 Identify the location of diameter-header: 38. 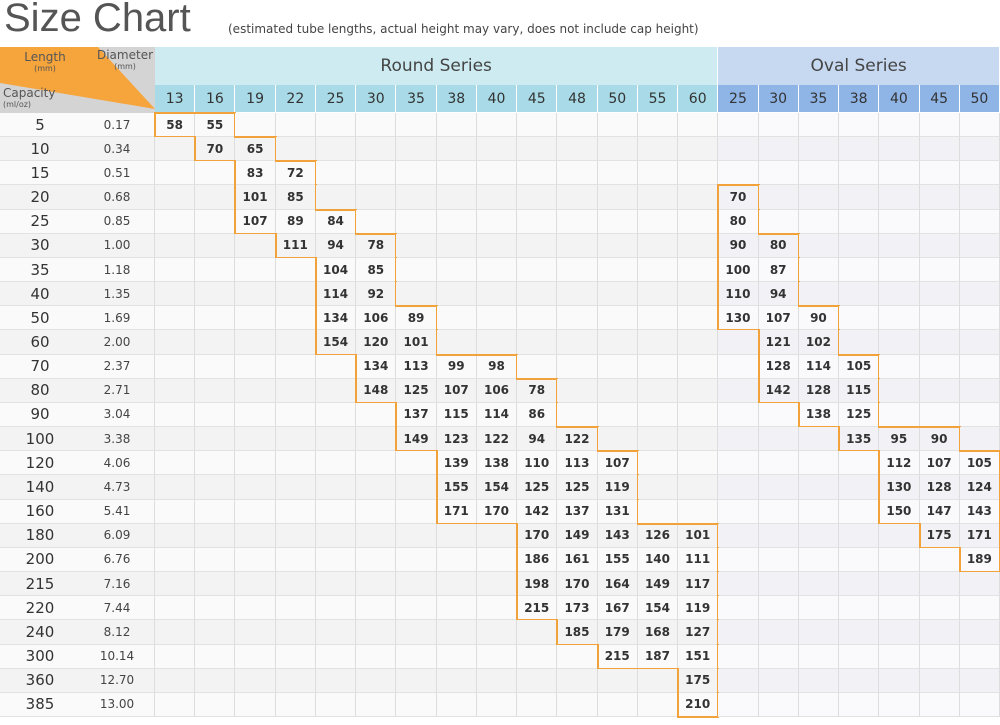
(456, 98).